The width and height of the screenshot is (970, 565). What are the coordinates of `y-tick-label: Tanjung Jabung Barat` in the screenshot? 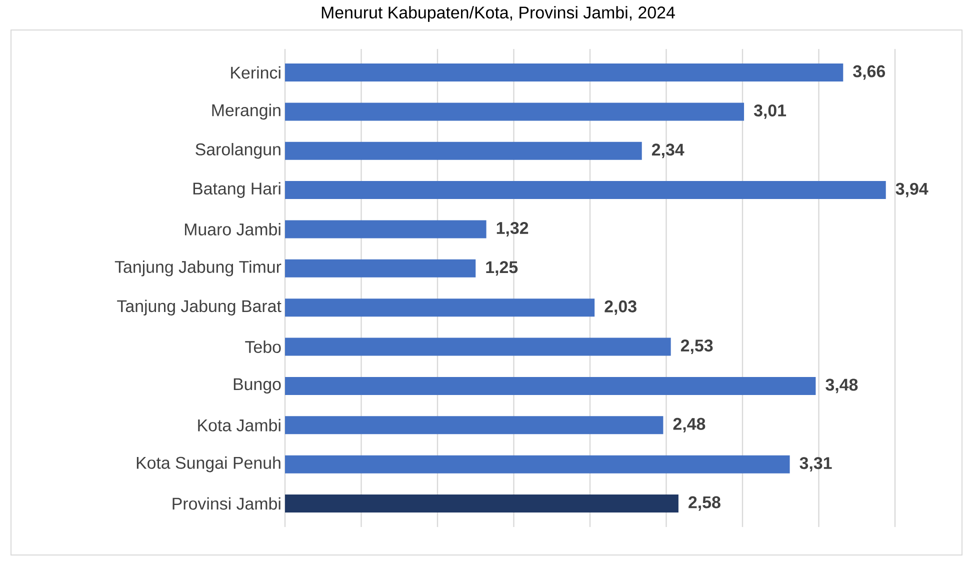 It's located at (199, 308).